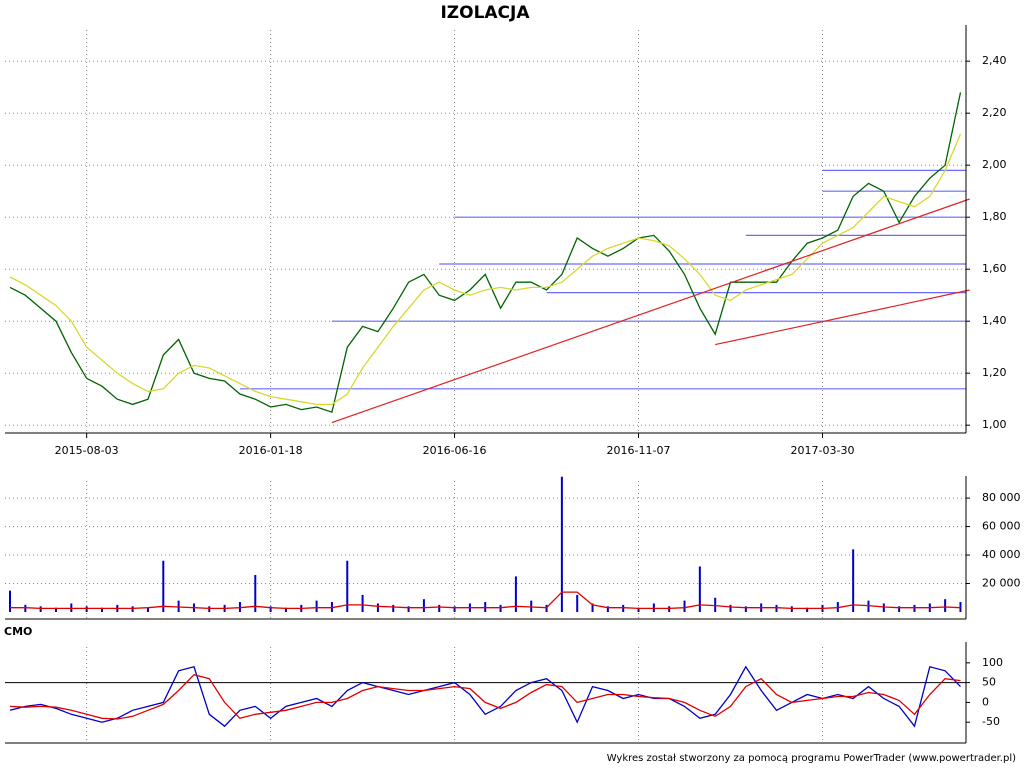 Image resolution: width=1024 pixels, height=768 pixels. Describe the element at coordinates (87, 450) in the screenshot. I see `x-tick-label: 2015-08-03` at that location.